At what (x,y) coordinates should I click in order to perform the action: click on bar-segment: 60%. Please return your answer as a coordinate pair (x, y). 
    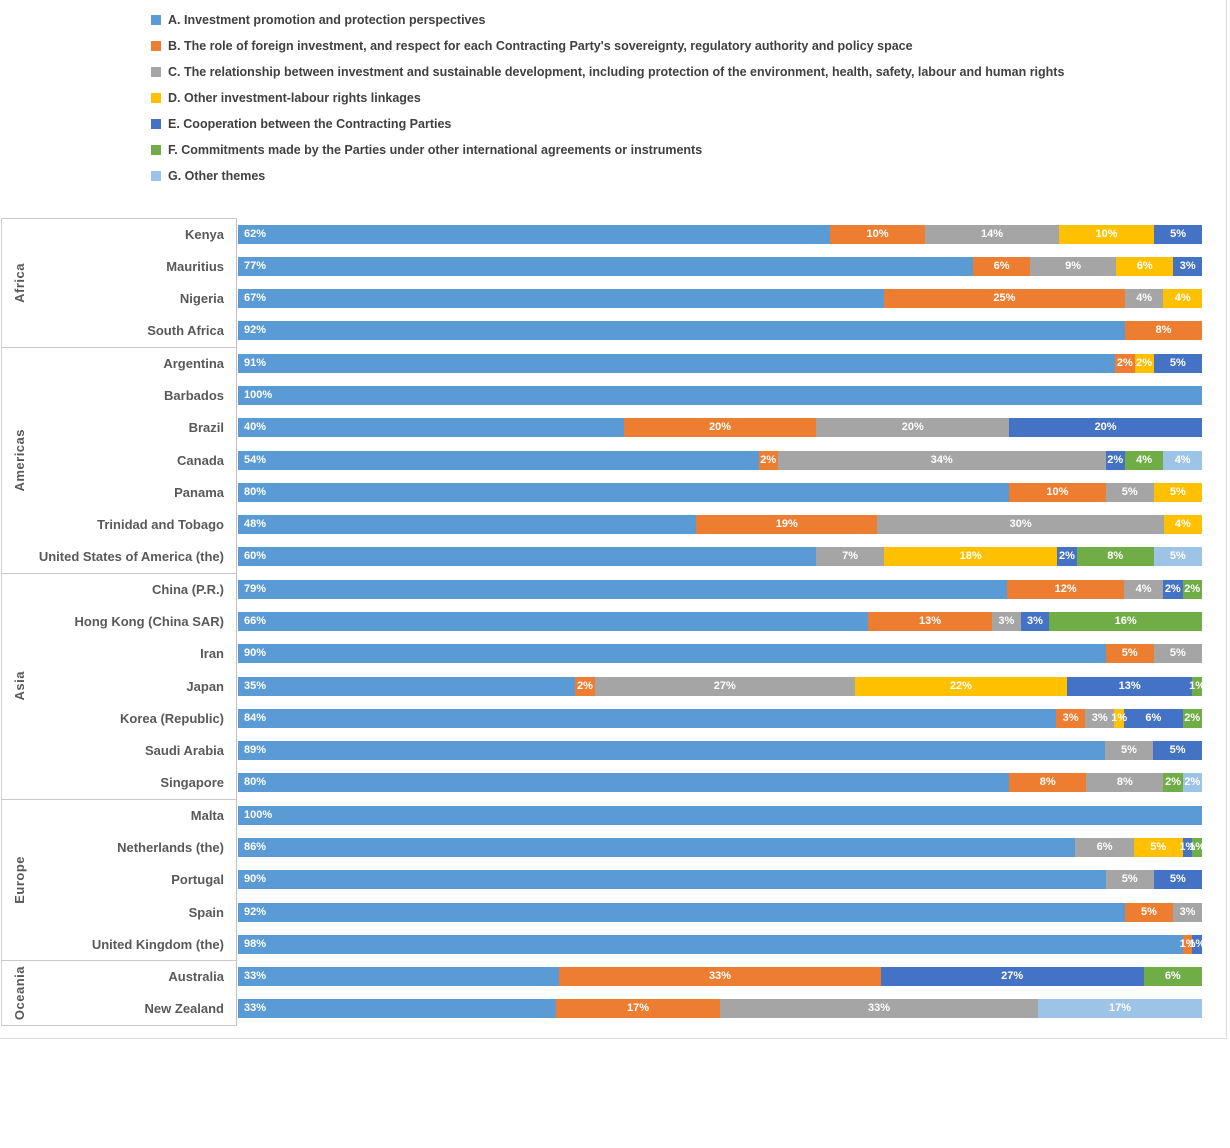
    Looking at the image, I should click on (527, 557).